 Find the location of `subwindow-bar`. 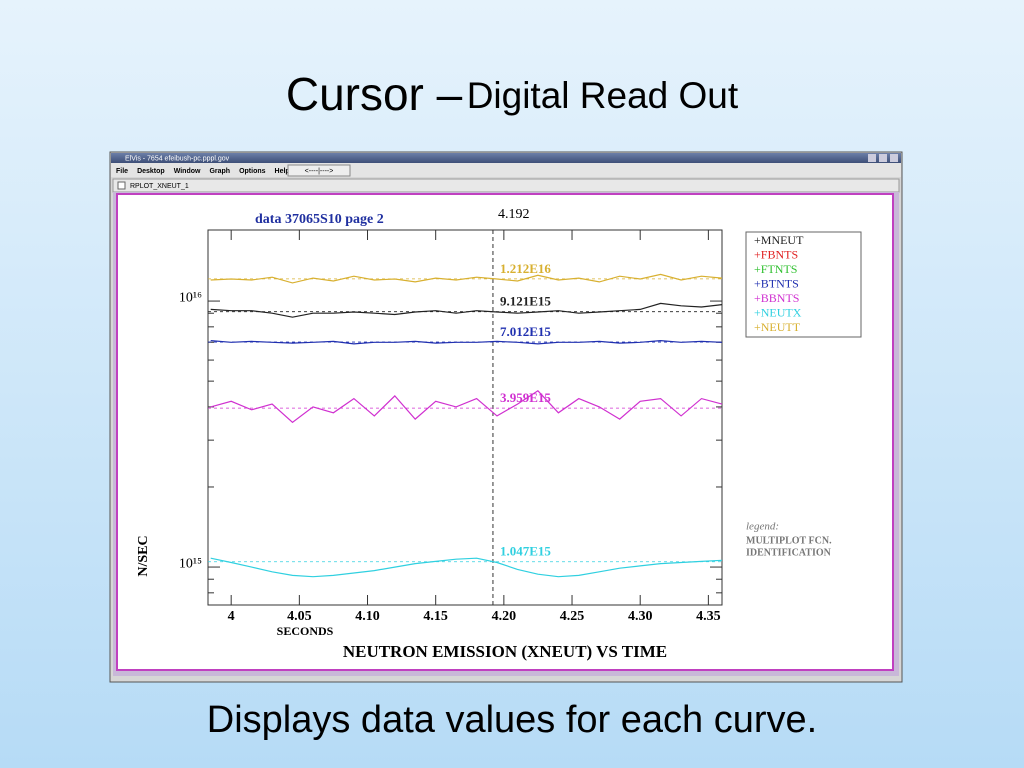

subwindow-bar is located at coordinates (506, 185).